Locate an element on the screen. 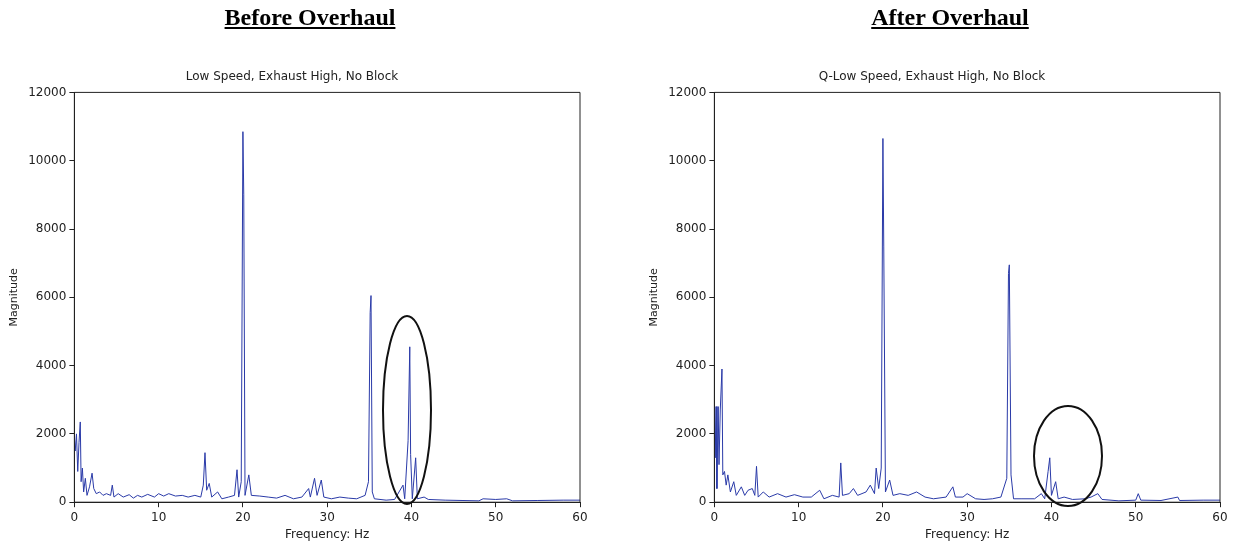 This screenshot has height=542, width=1246. chart-title: After Overhaul is located at coordinates (950, 17).